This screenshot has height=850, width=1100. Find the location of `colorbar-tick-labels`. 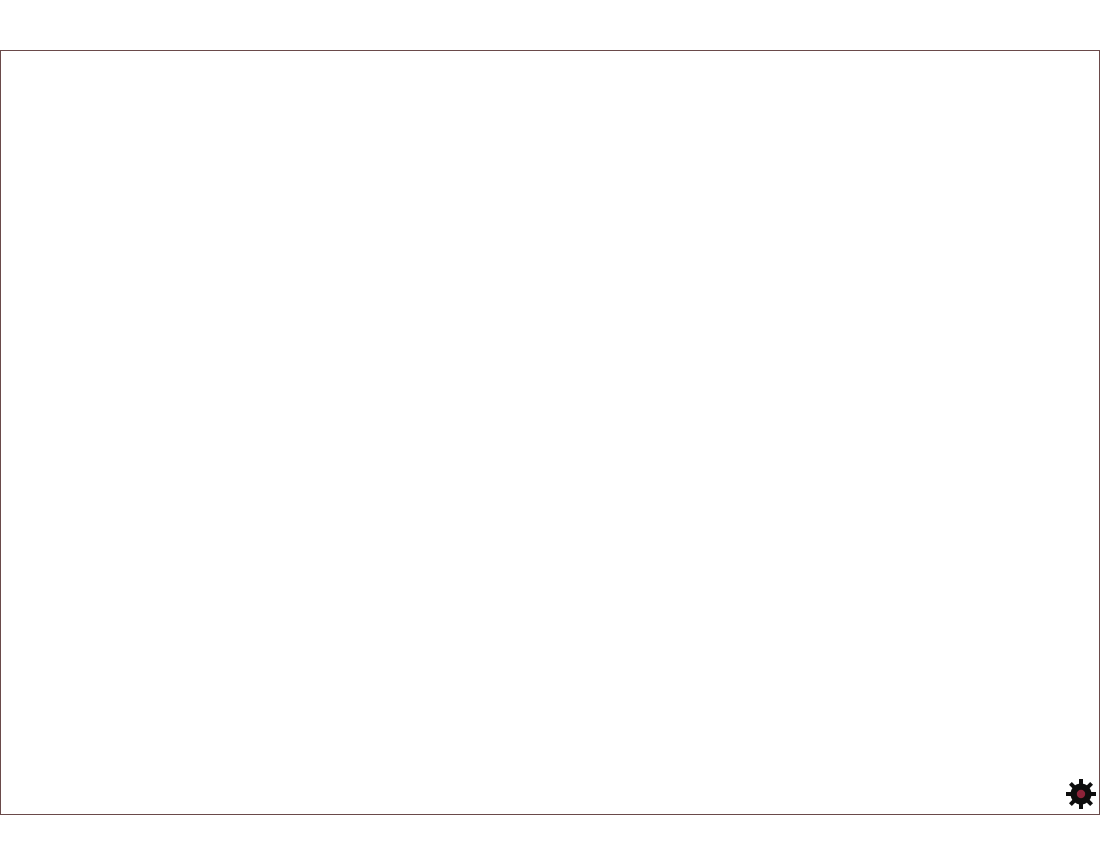

colorbar-tick-labels is located at coordinates (550, 823).